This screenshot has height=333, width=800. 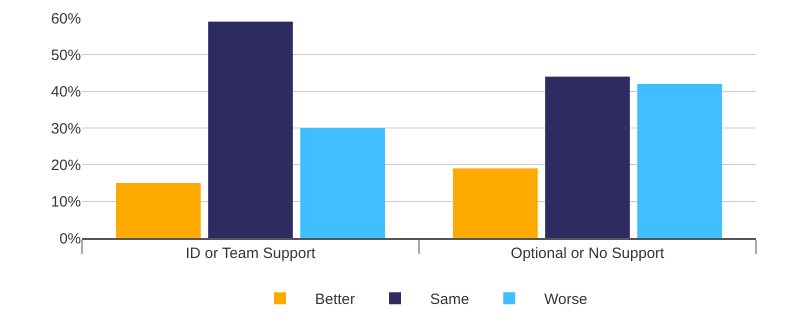 What do you see at coordinates (65, 19) in the screenshot?
I see `y-tick-label: 60%` at bounding box center [65, 19].